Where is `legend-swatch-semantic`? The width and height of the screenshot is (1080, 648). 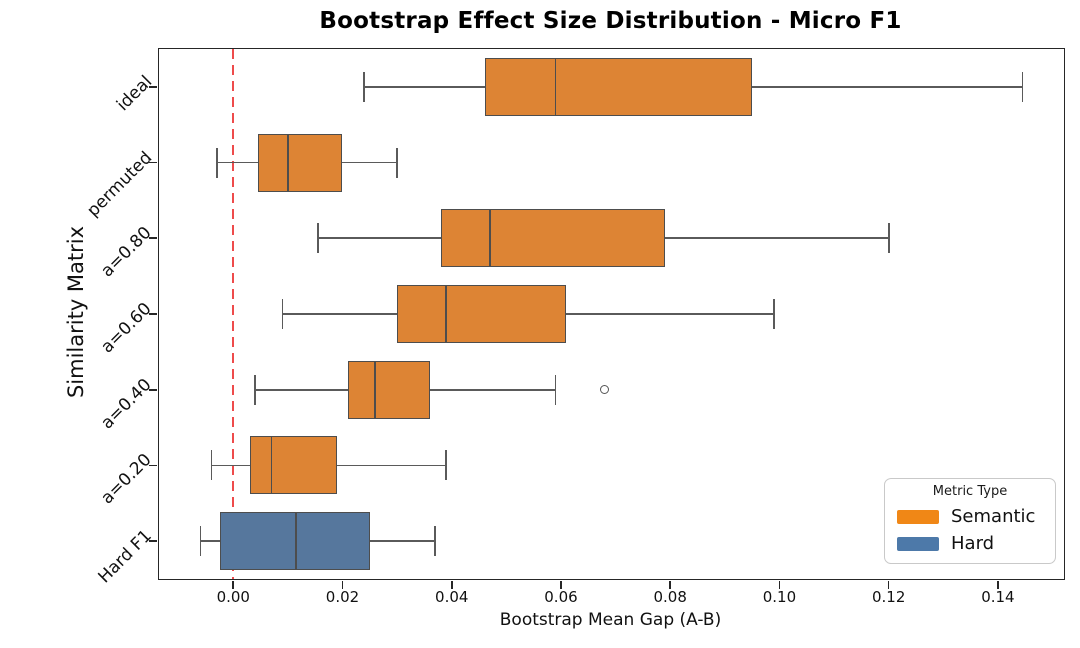
legend-swatch-semantic is located at coordinates (918, 516).